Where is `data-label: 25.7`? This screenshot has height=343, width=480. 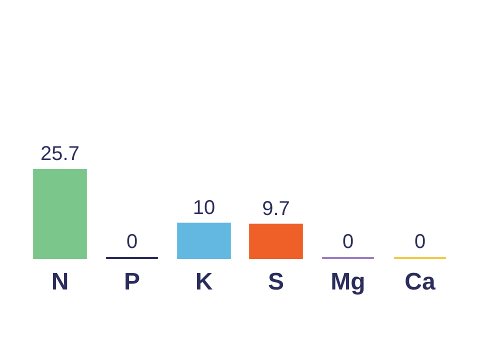 data-label: 25.7 is located at coordinates (60, 154).